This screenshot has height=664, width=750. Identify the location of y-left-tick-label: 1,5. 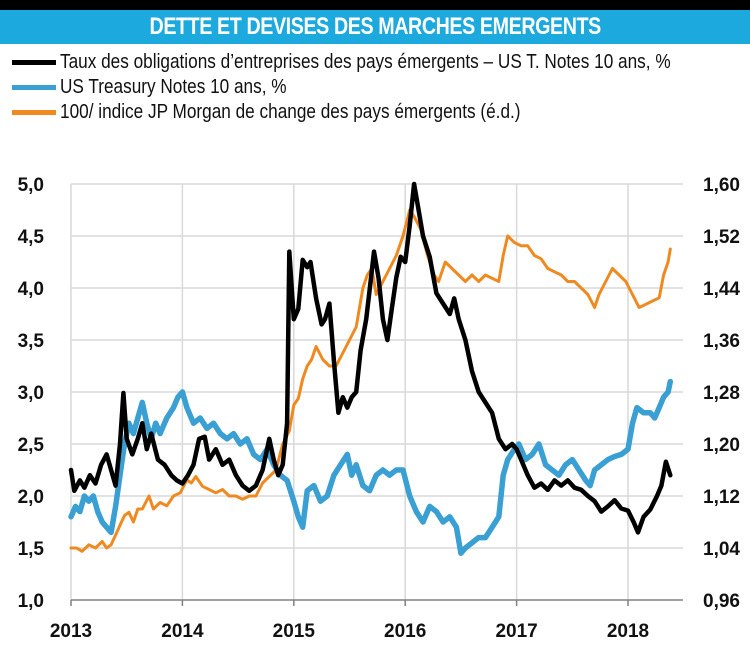
(31, 549).